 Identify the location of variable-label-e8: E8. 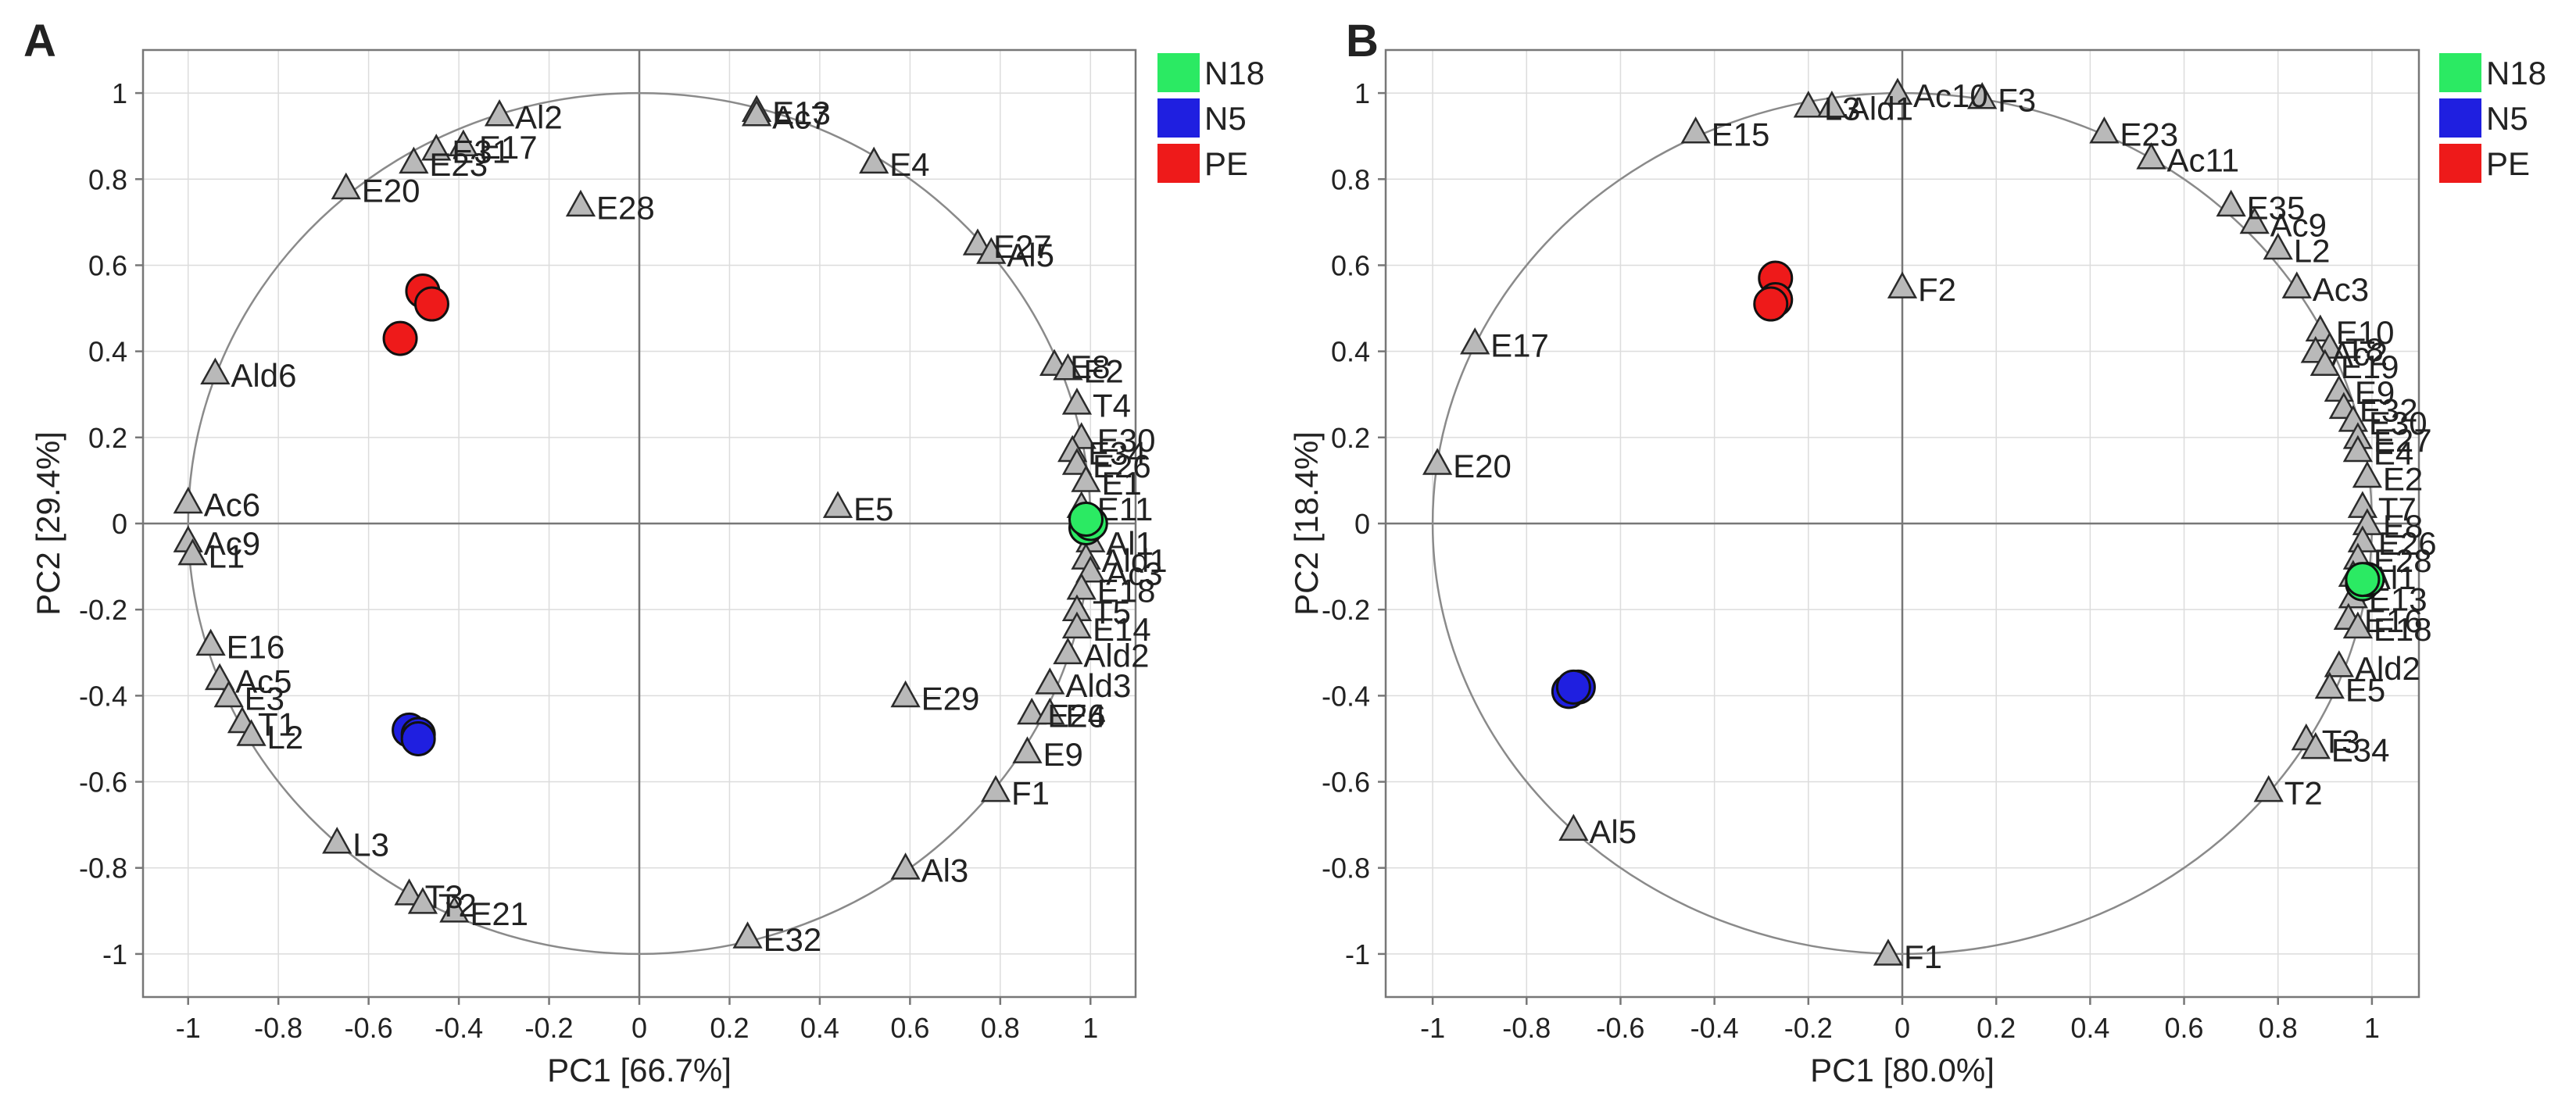
(1090, 366).